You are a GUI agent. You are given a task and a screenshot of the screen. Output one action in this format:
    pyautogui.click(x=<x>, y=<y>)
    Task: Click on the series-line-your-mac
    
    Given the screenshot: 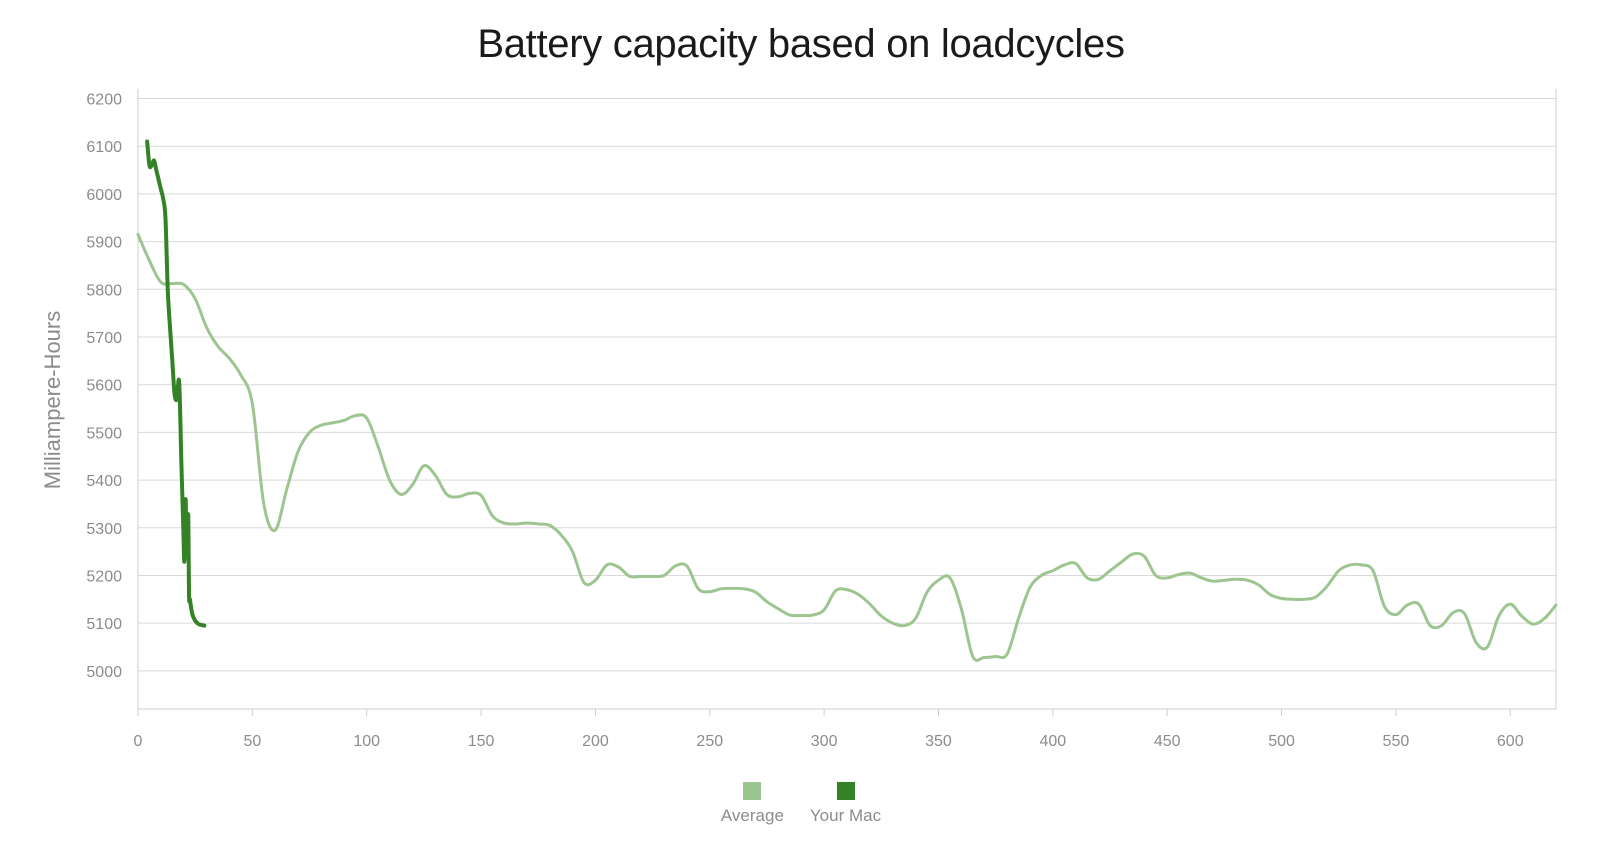 What is the action you would take?
    pyautogui.click(x=176, y=383)
    